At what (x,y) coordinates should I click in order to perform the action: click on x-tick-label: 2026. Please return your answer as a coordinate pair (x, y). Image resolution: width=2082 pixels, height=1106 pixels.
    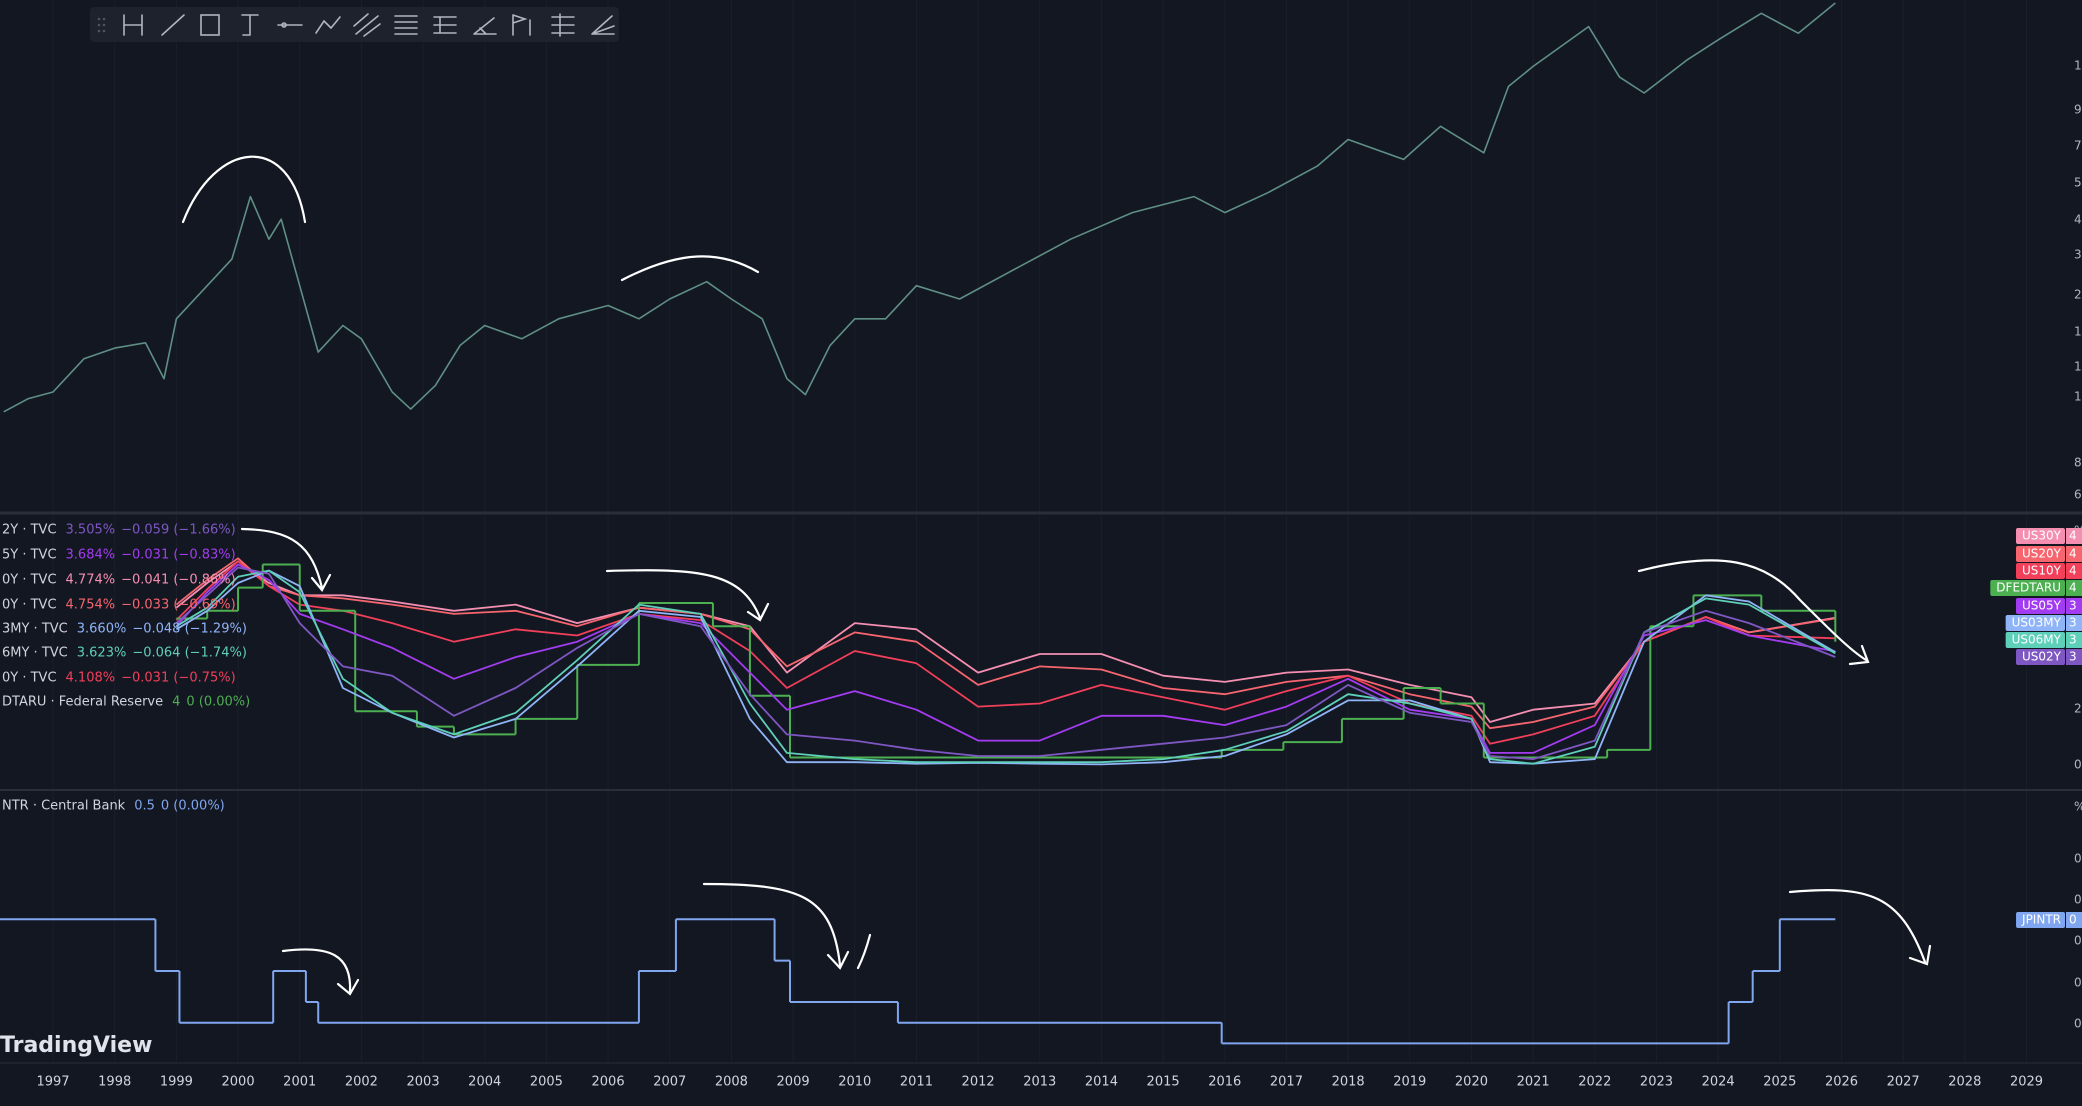
    Looking at the image, I should click on (1841, 1082).